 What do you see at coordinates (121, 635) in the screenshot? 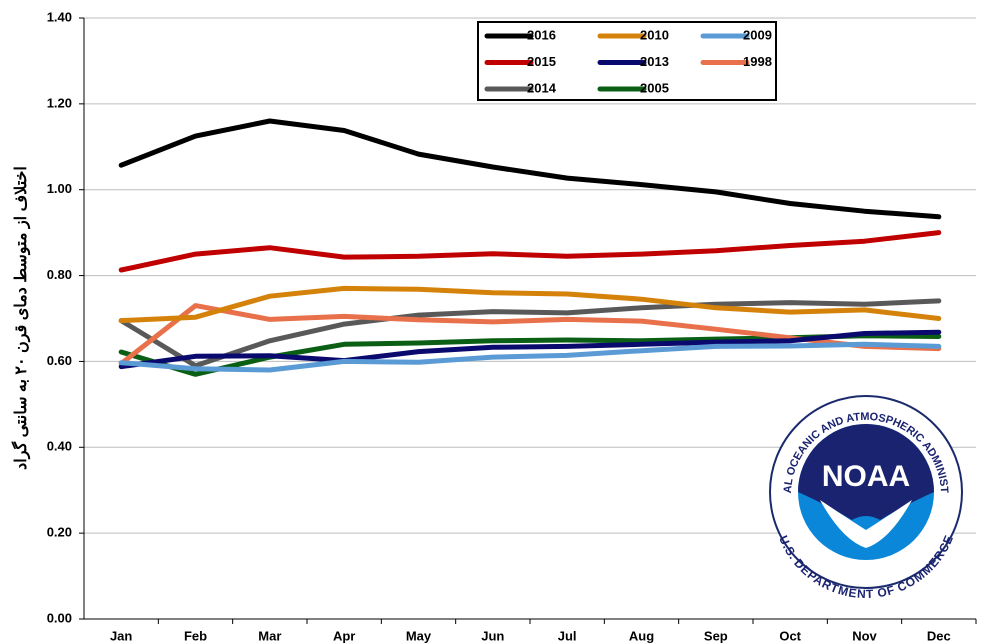
I see `x-tick-label: Jan` at bounding box center [121, 635].